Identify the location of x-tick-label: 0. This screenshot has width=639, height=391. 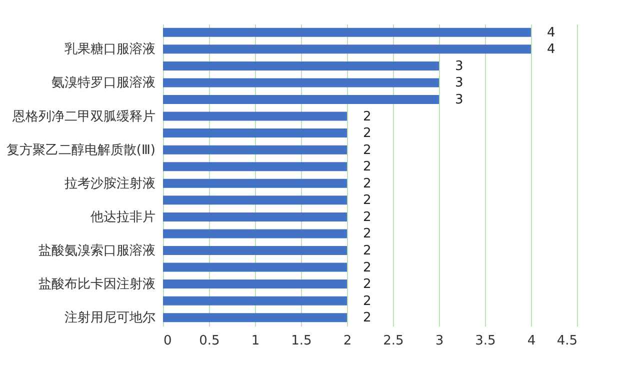
(168, 341).